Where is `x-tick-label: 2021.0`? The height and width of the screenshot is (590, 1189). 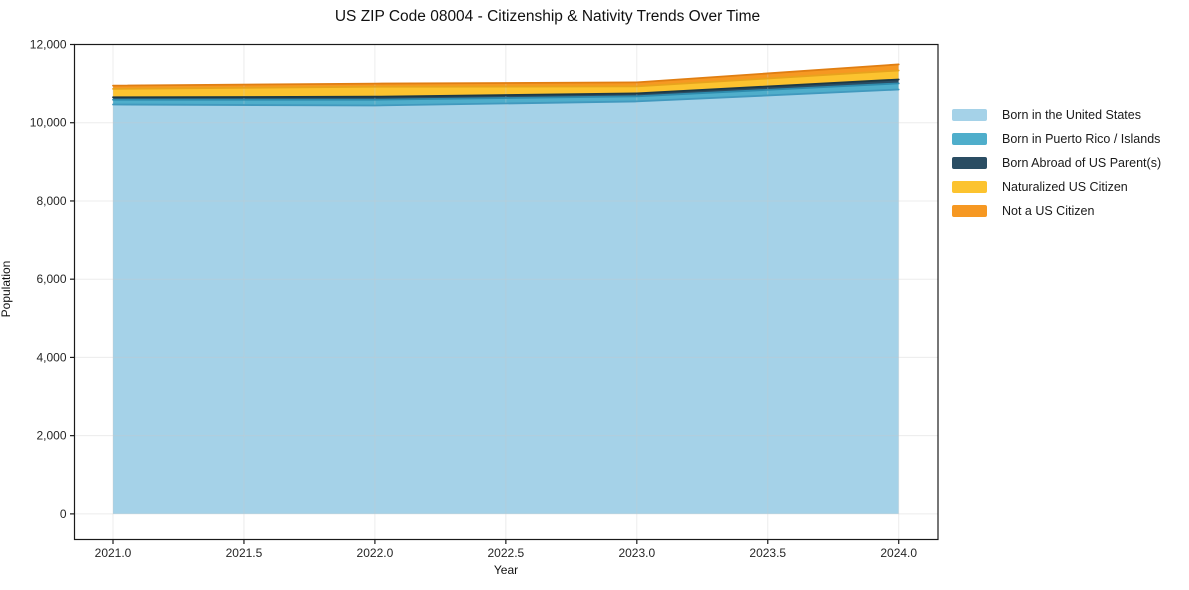
x-tick-label: 2021.0 is located at coordinates (113, 553).